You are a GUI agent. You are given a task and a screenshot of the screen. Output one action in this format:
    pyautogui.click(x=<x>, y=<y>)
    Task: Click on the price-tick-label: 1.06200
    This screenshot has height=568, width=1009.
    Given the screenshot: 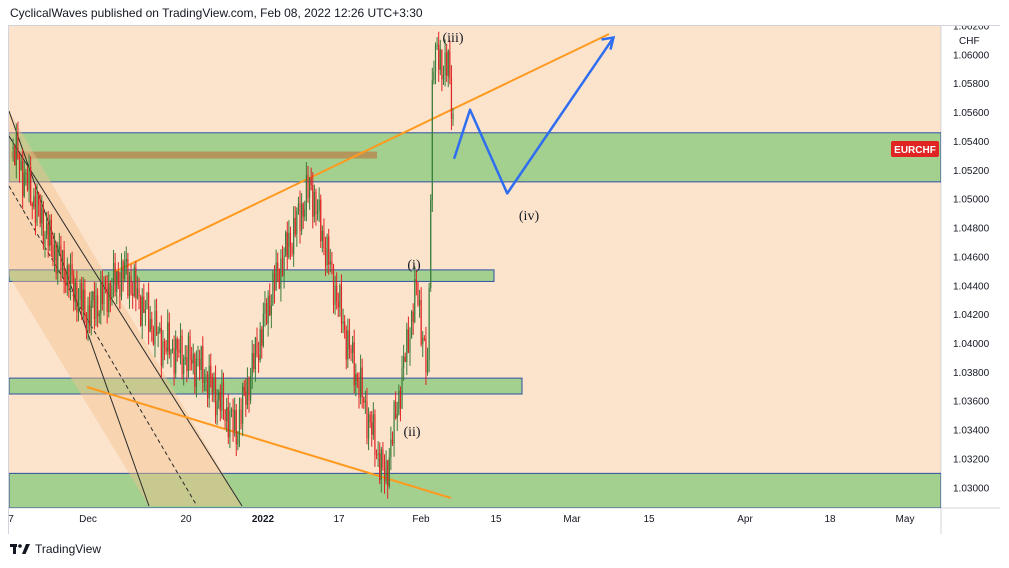 What is the action you would take?
    pyautogui.click(x=971, y=29)
    